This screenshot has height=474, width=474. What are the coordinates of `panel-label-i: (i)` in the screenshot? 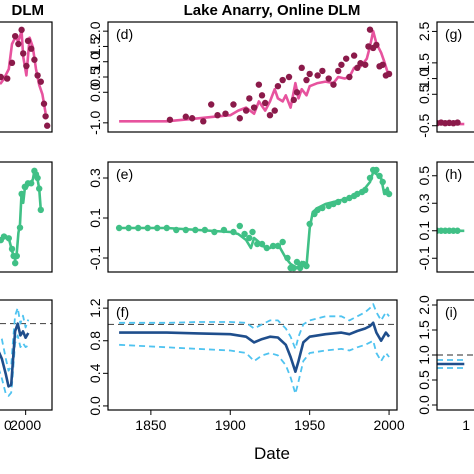 It's located at (451, 312).